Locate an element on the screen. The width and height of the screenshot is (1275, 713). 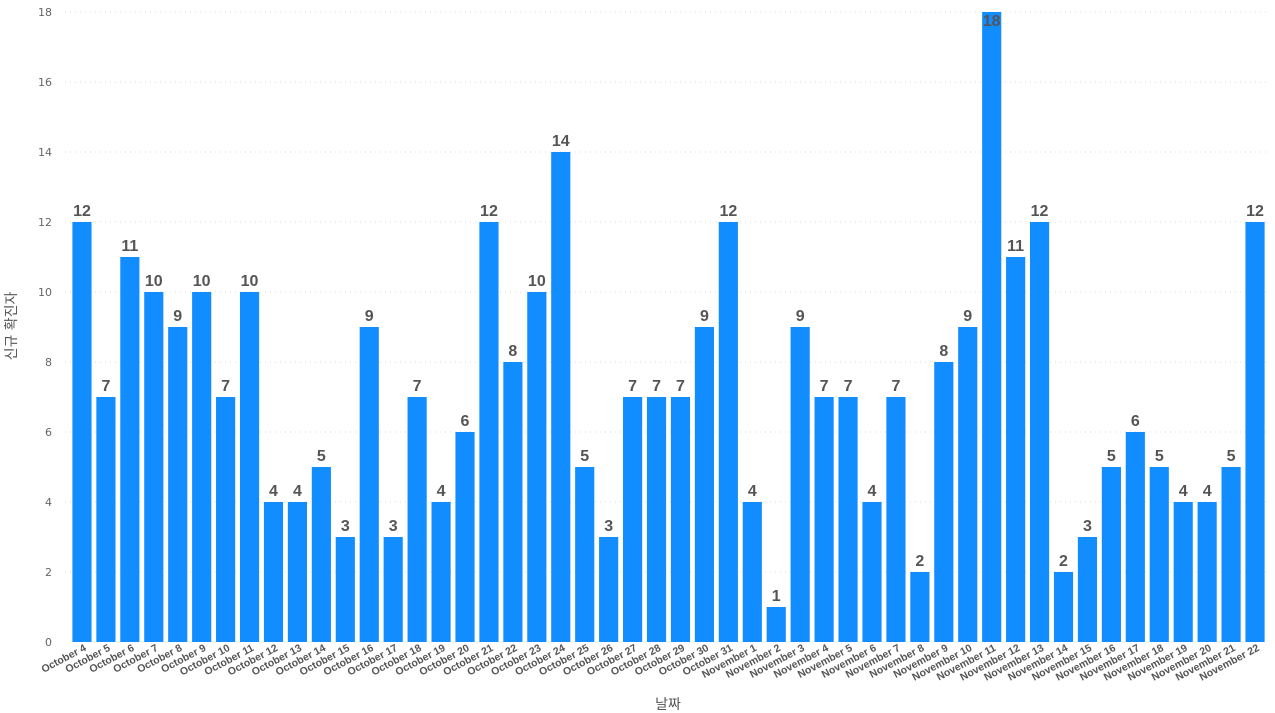
data-label: 14 is located at coordinates (561, 141).